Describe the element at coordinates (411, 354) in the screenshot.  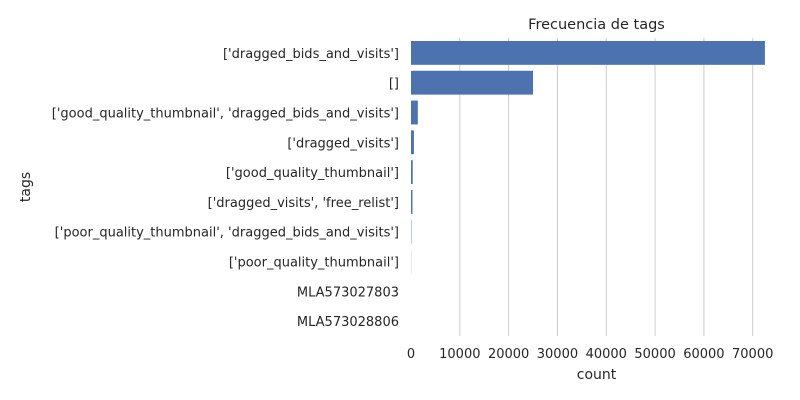
I see `x-tick-label: 0` at that location.